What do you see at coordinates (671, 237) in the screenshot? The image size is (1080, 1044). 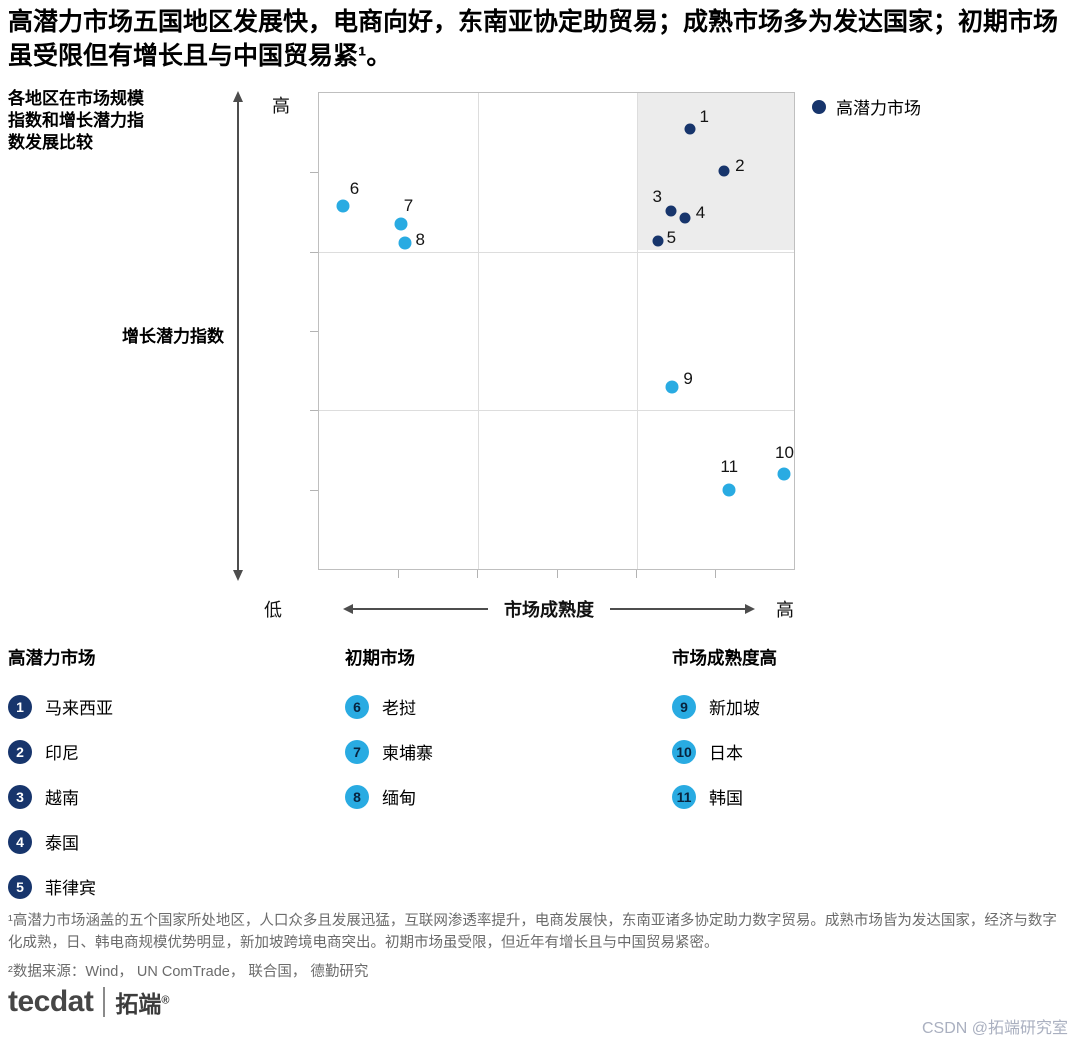 I see `scatter-point-number: 5` at bounding box center [671, 237].